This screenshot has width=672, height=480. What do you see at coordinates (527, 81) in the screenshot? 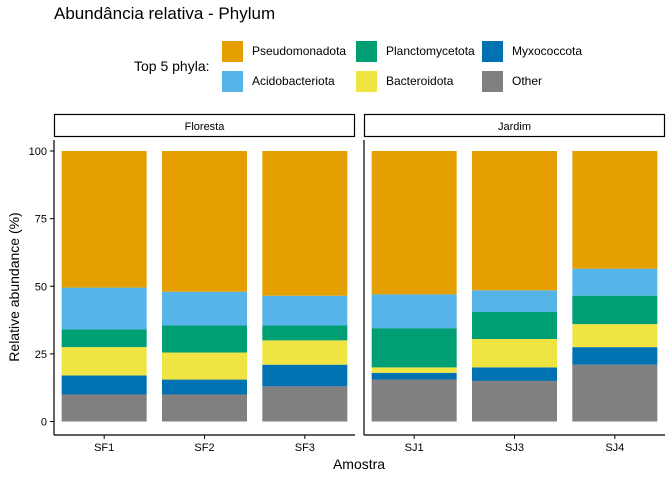
I see `legend-label: Other` at bounding box center [527, 81].